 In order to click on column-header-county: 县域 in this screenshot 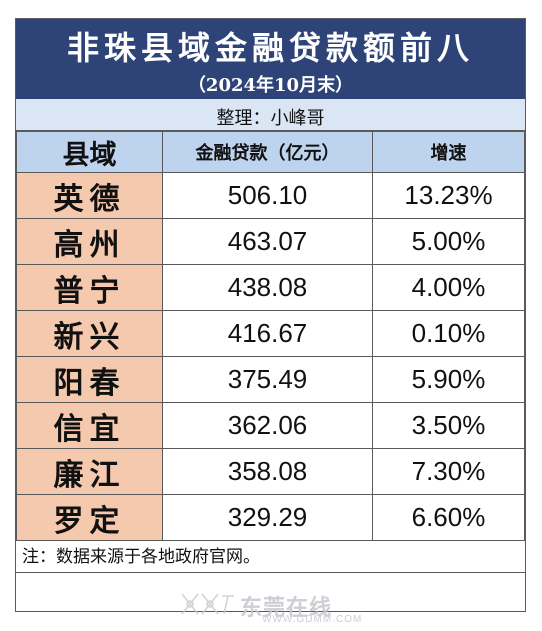, I will do `click(89, 152)`.